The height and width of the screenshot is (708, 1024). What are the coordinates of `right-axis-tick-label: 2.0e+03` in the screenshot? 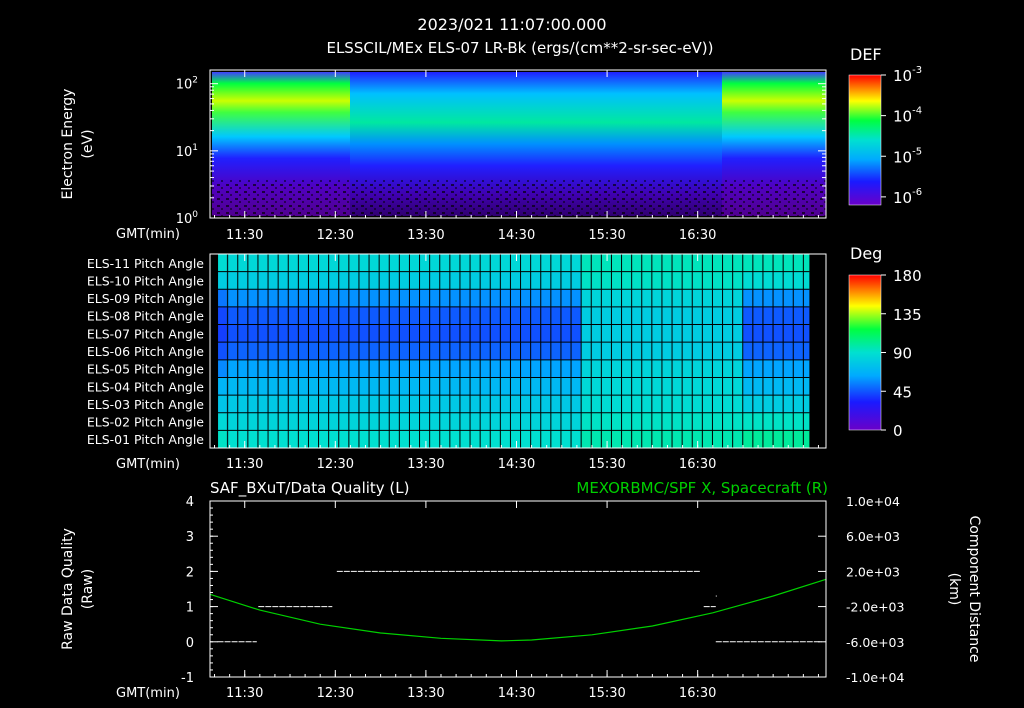 It's located at (873, 571).